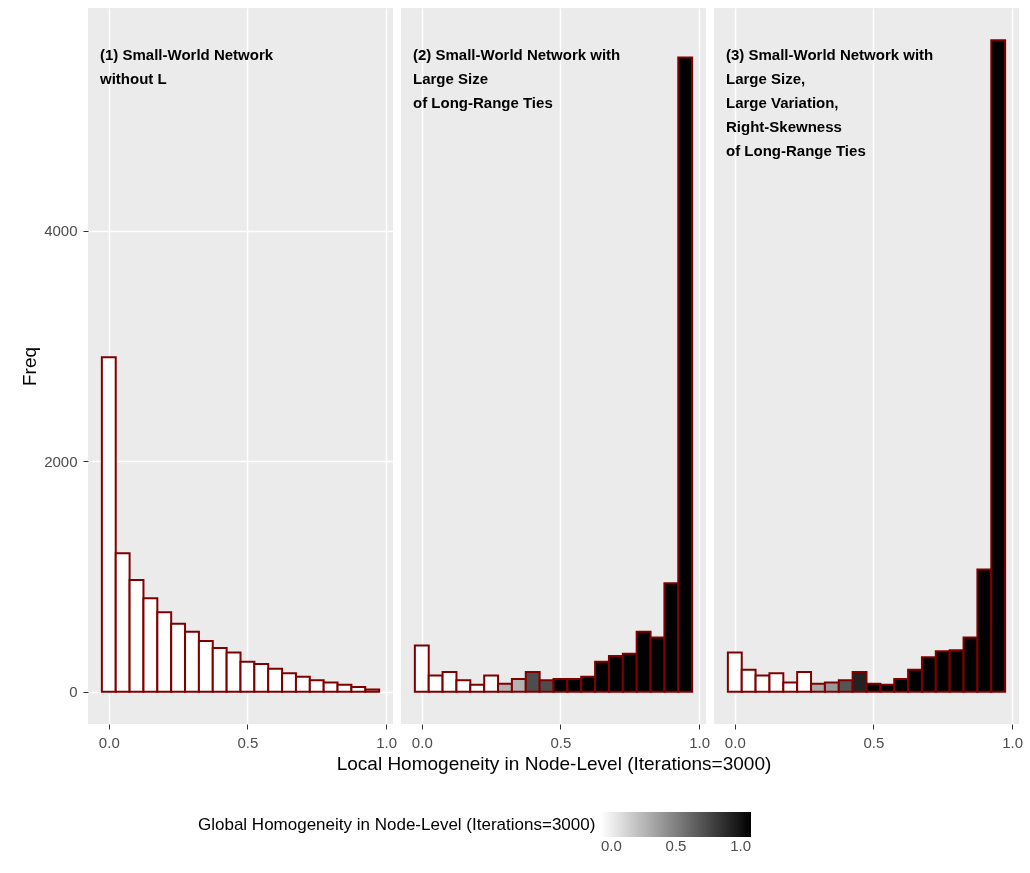 This screenshot has height=873, width=1030. What do you see at coordinates (73, 692) in the screenshot?
I see `y-tick-label: 0` at bounding box center [73, 692].